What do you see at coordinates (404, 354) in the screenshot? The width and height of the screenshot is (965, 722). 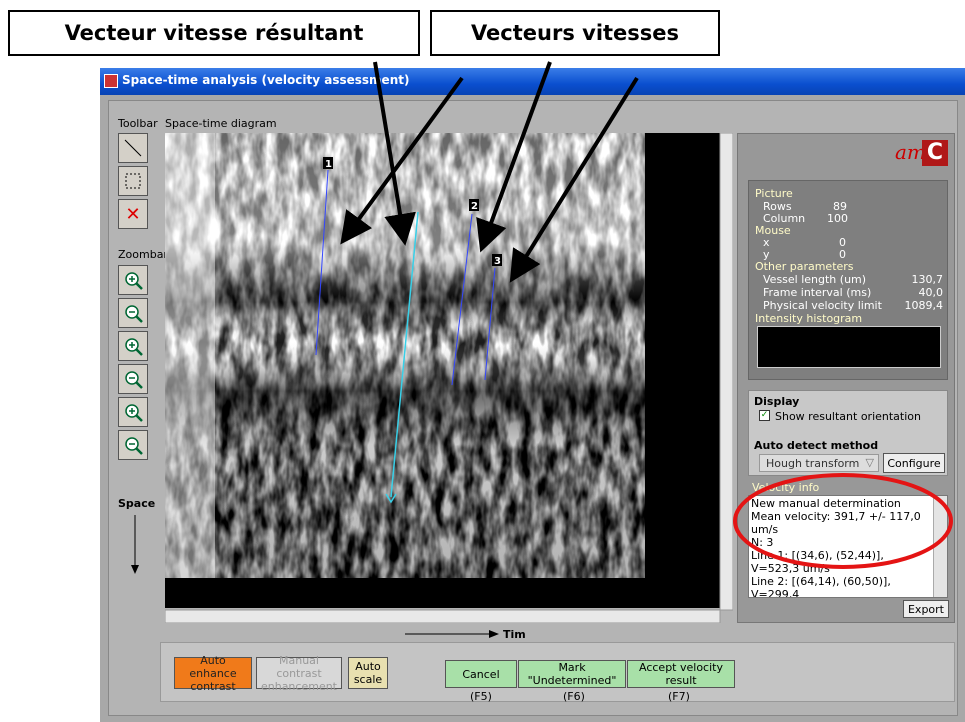 I see `resultant-line` at bounding box center [404, 354].